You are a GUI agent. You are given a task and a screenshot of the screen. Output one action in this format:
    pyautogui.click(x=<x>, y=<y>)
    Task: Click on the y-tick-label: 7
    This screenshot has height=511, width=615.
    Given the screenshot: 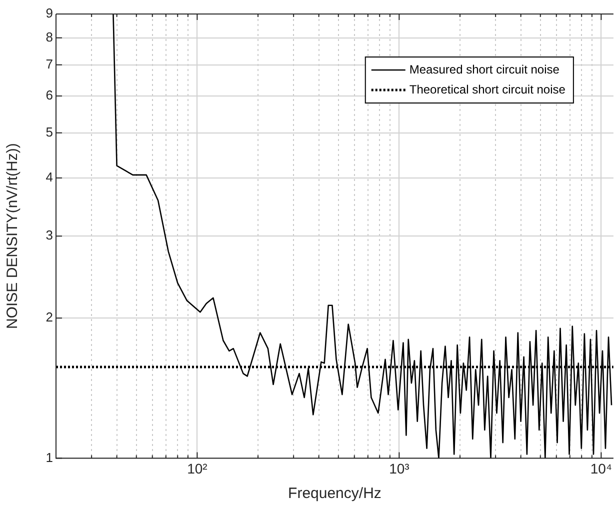 What is the action you would take?
    pyautogui.click(x=49, y=64)
    